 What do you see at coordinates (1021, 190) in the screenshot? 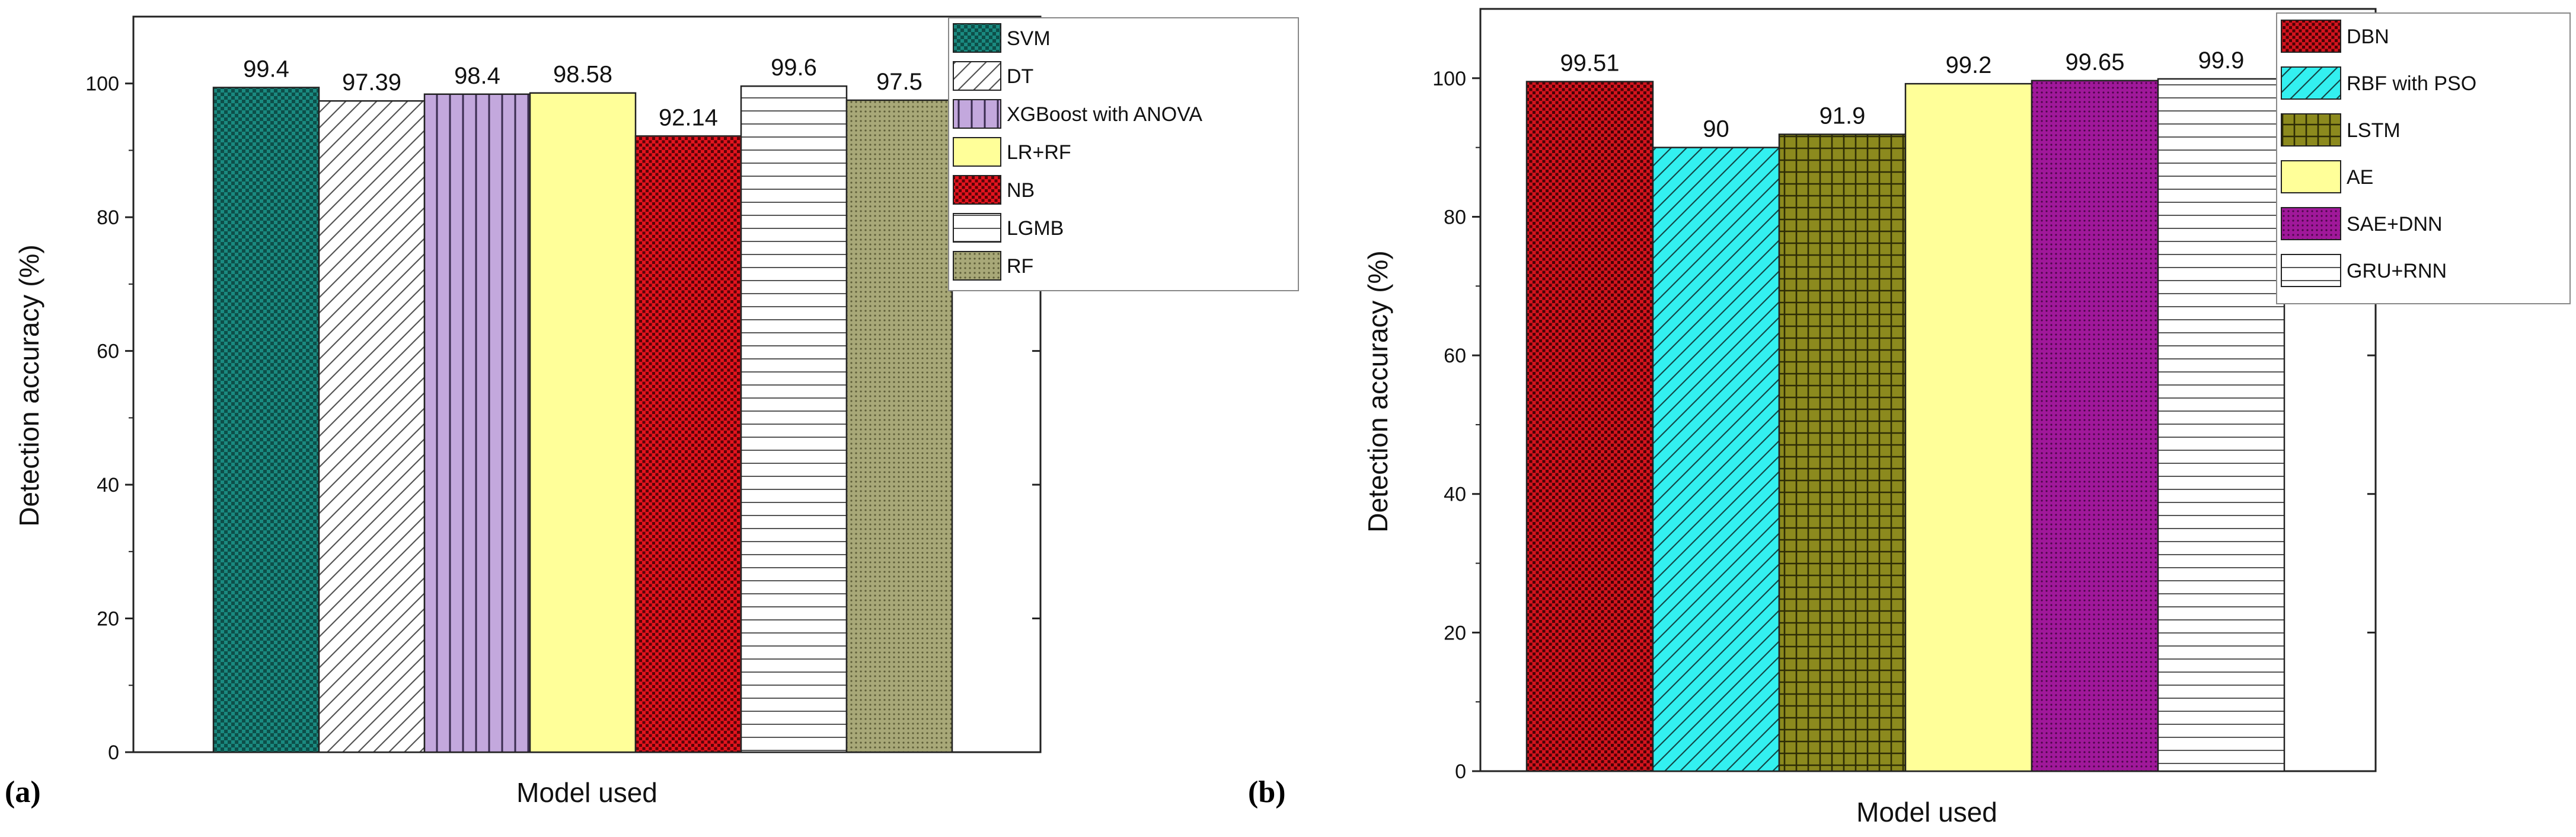
I see `legend-label-nb: NB` at bounding box center [1021, 190].